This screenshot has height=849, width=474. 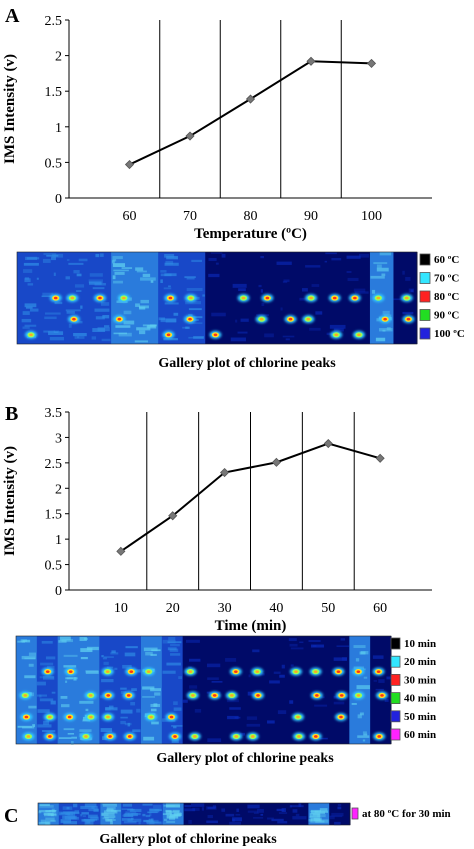 What do you see at coordinates (58, 591) in the screenshot?
I see `panel-b-y-tick-label: 0` at bounding box center [58, 591].